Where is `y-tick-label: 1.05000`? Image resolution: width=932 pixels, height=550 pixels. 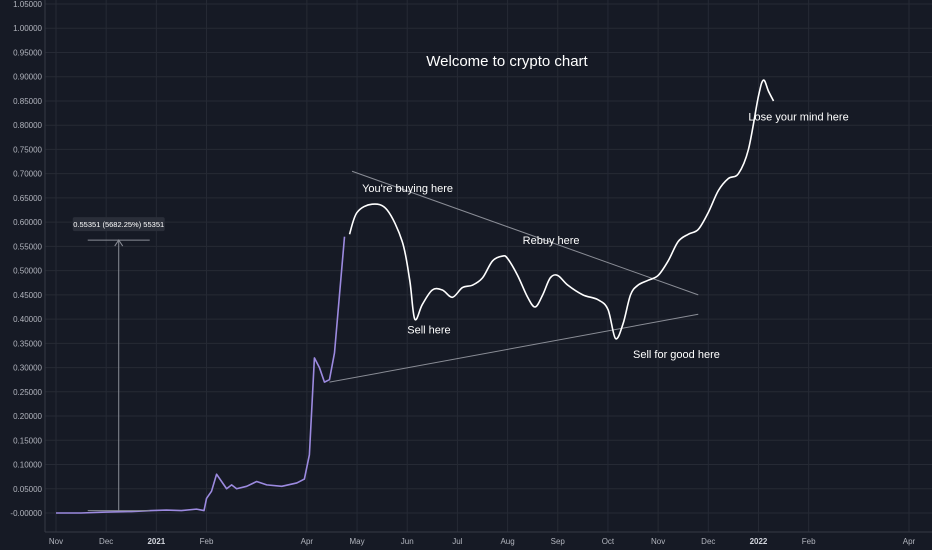
y-tick-label: 1.05000 is located at coordinates (27, 4).